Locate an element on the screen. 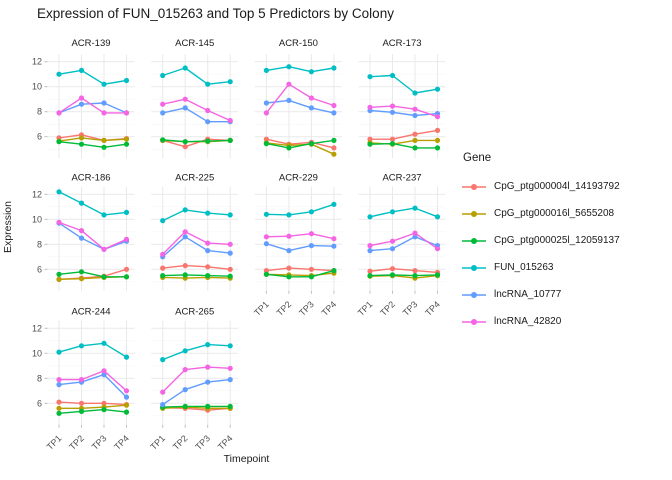 Image resolution: width=672 pixels, height=480 pixels. facet-ACR-229: ACR-229 TP1 TP2 TP3 TP4 is located at coordinates (297, 245).